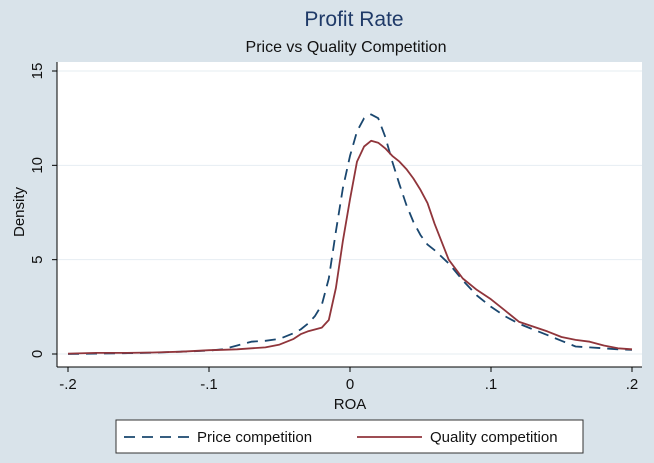 The width and height of the screenshot is (654, 463). What do you see at coordinates (491, 384) in the screenshot?
I see `x-tick-label-3: .1` at bounding box center [491, 384].